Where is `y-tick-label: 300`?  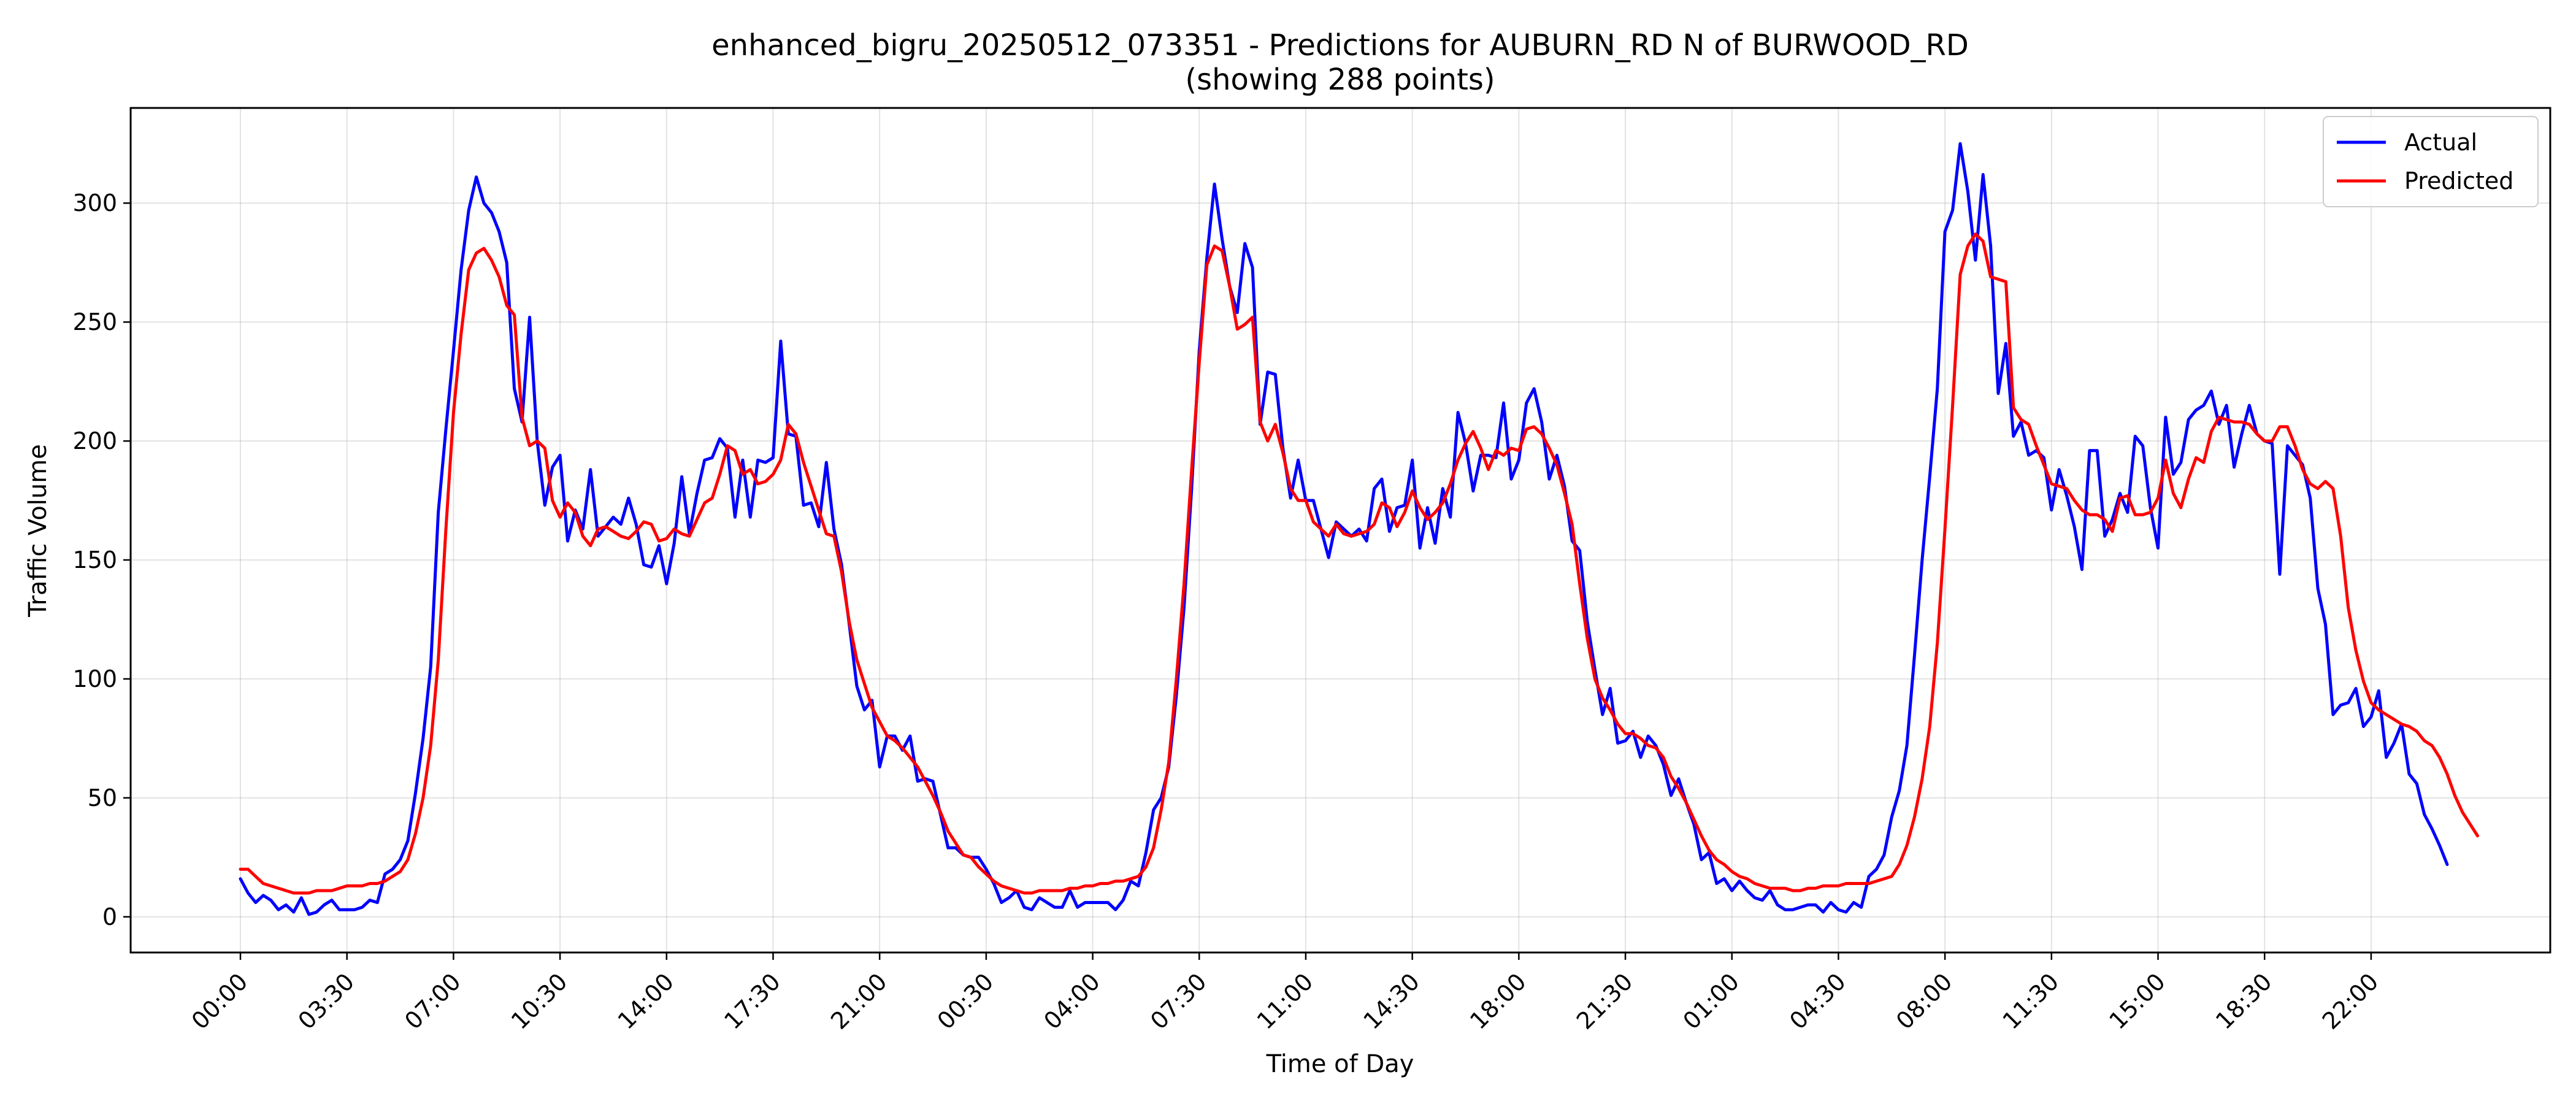
y-tick-label: 300 is located at coordinates (94, 203).